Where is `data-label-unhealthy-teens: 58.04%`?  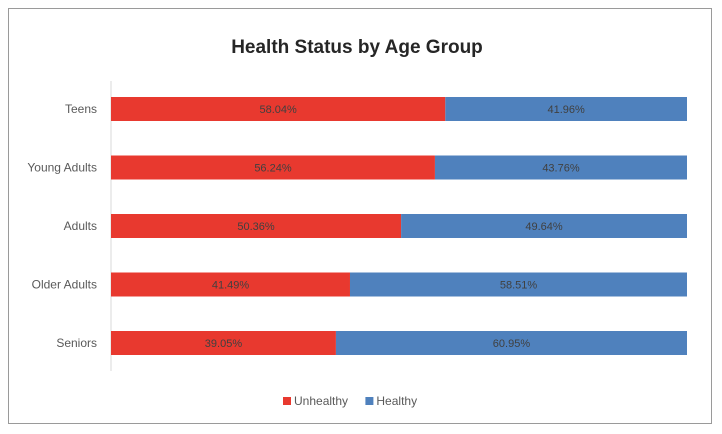 data-label-unhealthy-teens: 58.04% is located at coordinates (278, 110).